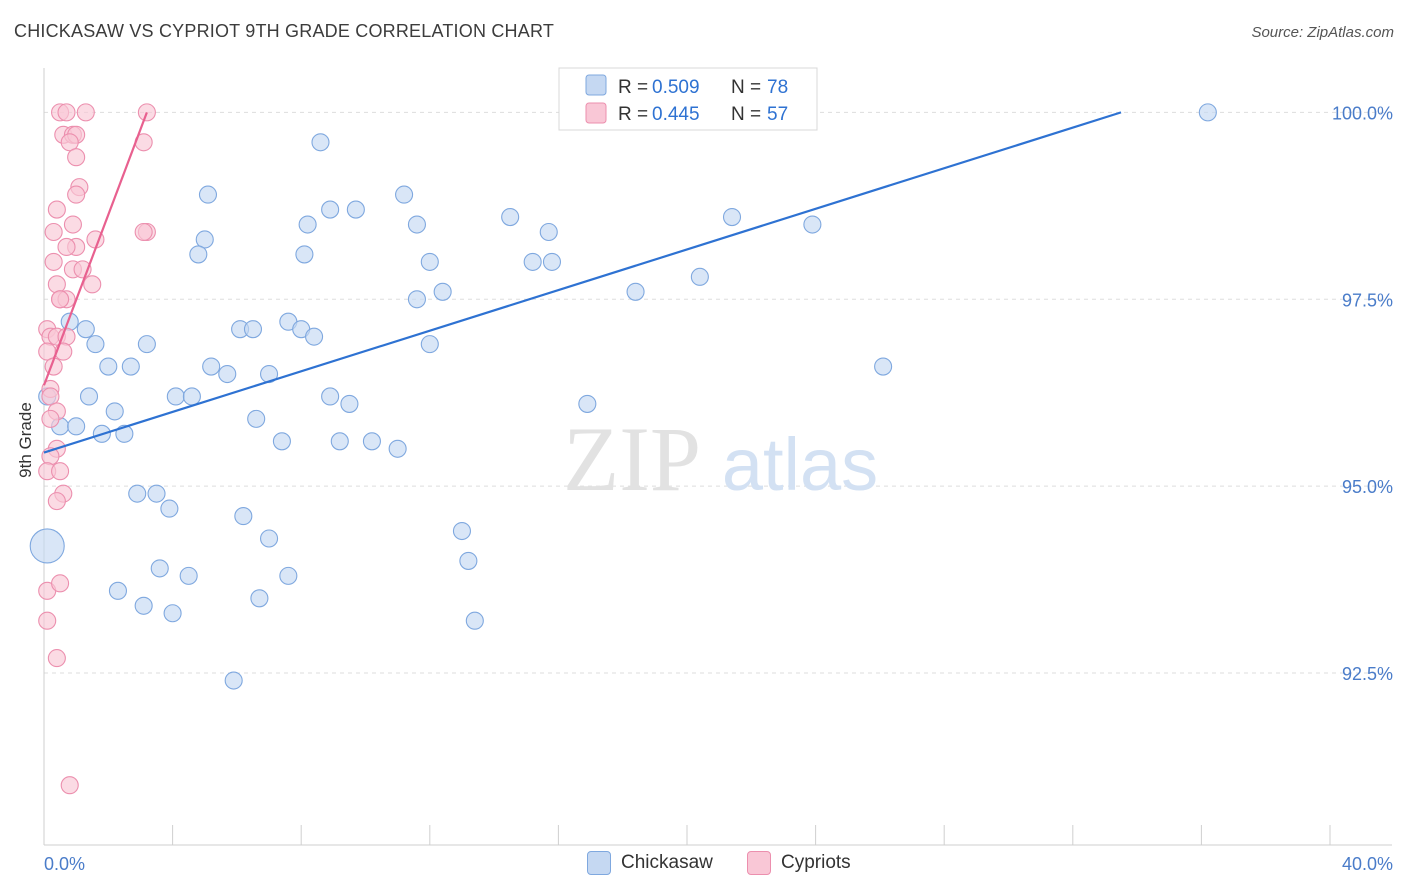 This screenshot has height=892, width=1406. What do you see at coordinates (1367, 864) in the screenshot?
I see `x-tick-label: 40.0%` at bounding box center [1367, 864].